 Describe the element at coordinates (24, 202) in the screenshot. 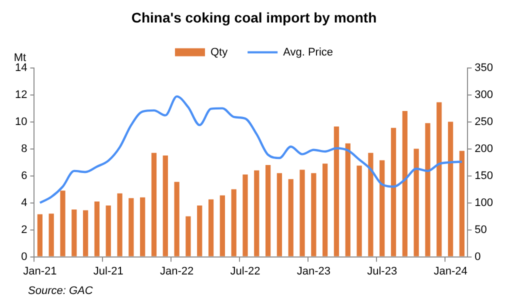

I see `y-tick-label: 4` at that location.